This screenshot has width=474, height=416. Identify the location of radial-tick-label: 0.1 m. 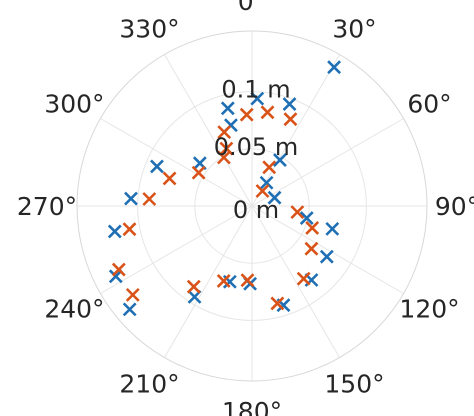
(255, 90).